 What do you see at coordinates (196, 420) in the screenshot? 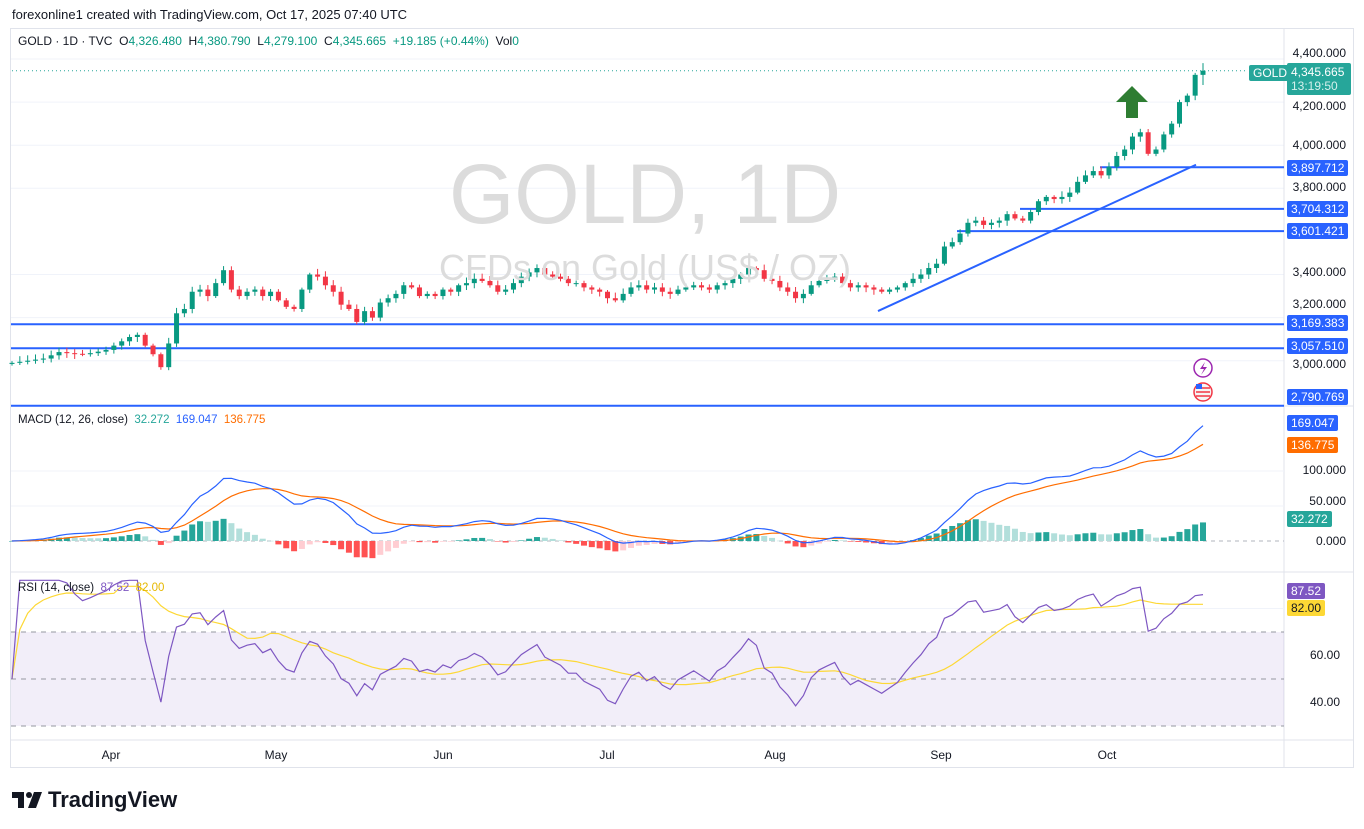
I see `macd-value: 169.047` at bounding box center [196, 420].